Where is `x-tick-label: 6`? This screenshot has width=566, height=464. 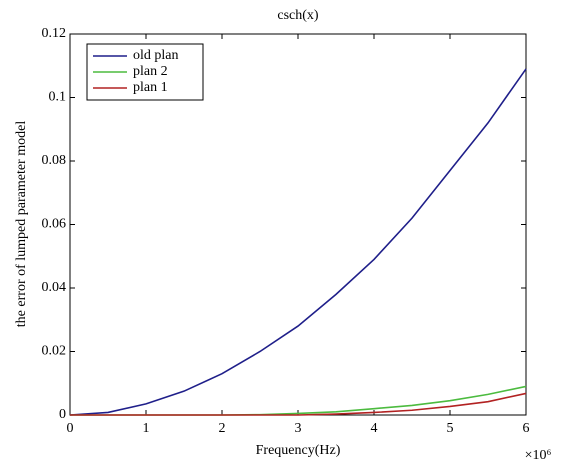 x-tick-label: 6 is located at coordinates (526, 428).